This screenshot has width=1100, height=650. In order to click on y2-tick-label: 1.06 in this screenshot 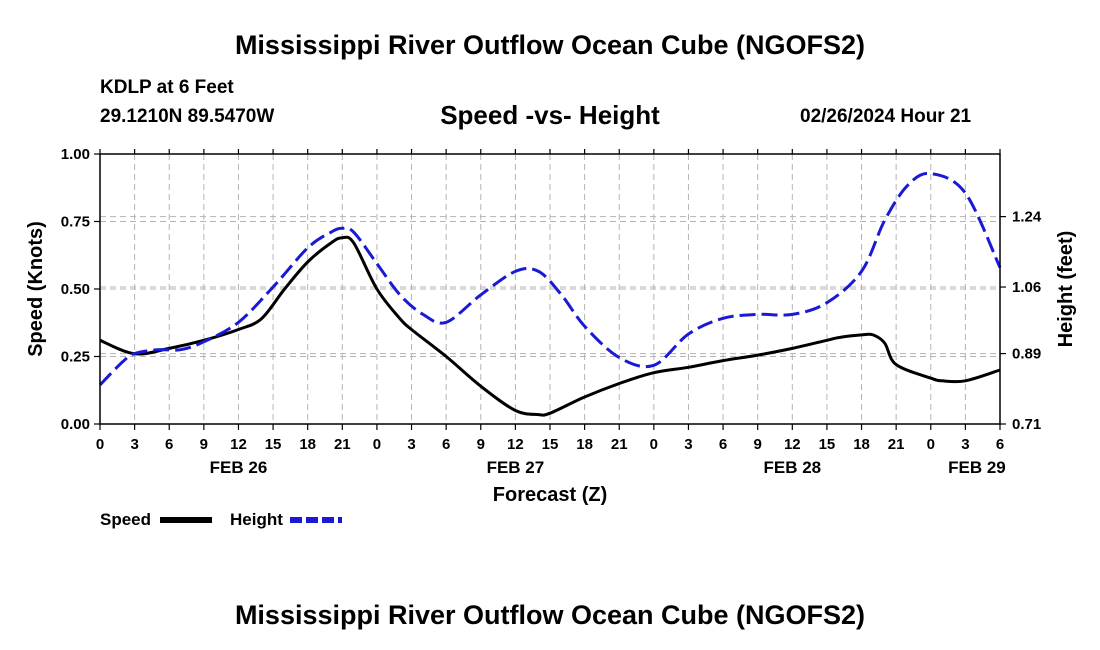, I will do `click(1026, 287)`.